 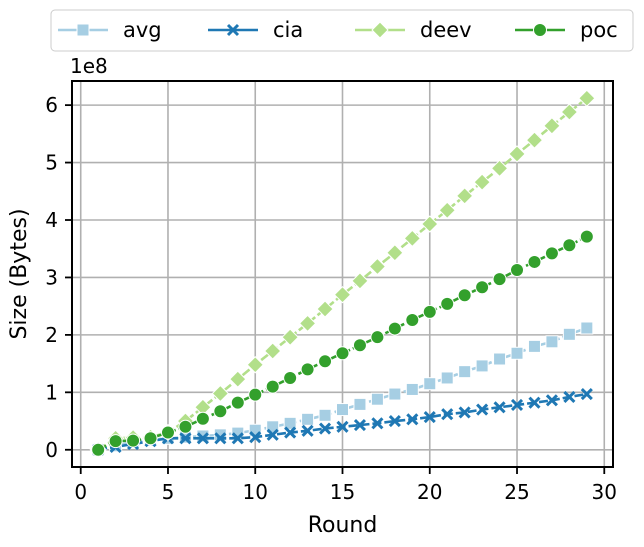 I want to click on y-axis-multiplier: 1e8, so click(x=89, y=66).